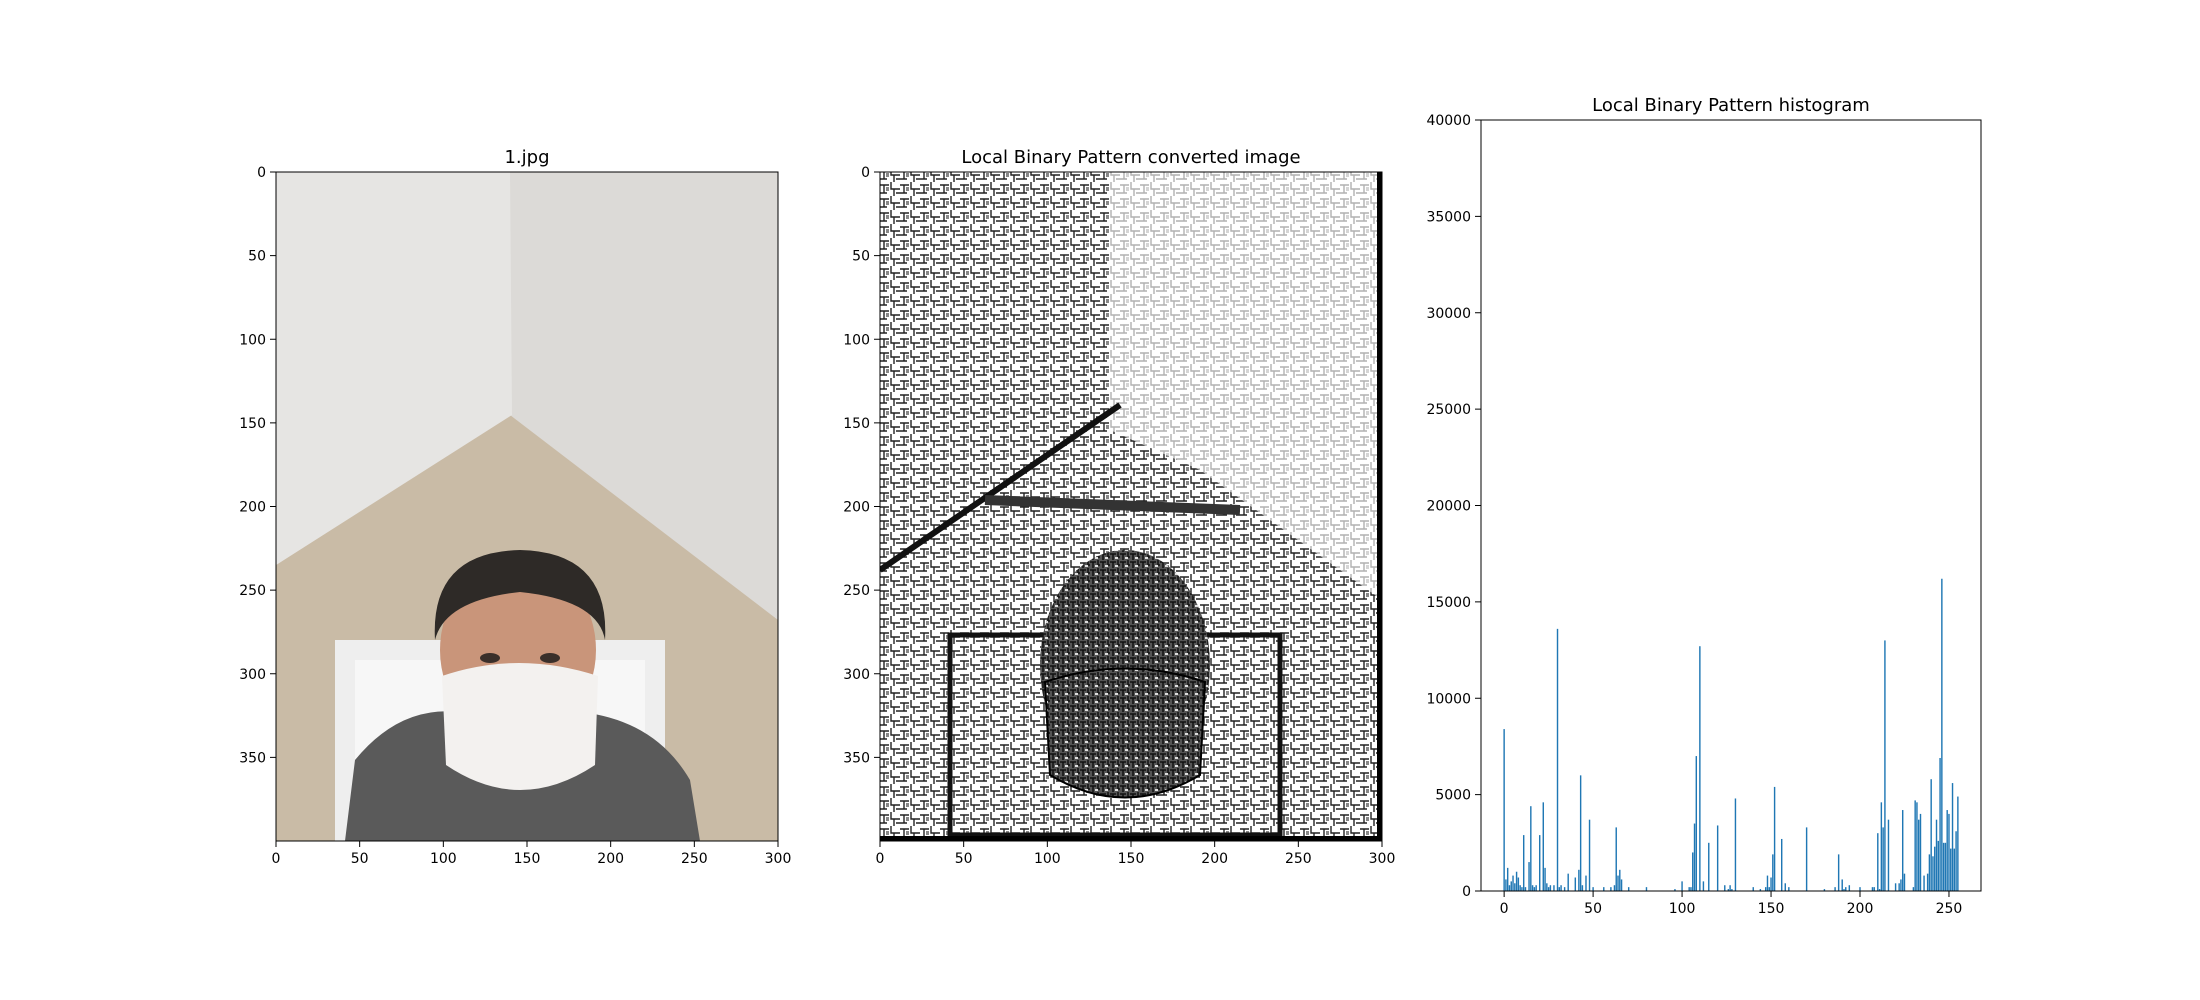  Describe the element at coordinates (1593, 909) in the screenshot. I see `histogram-xtick-label: 50` at that location.